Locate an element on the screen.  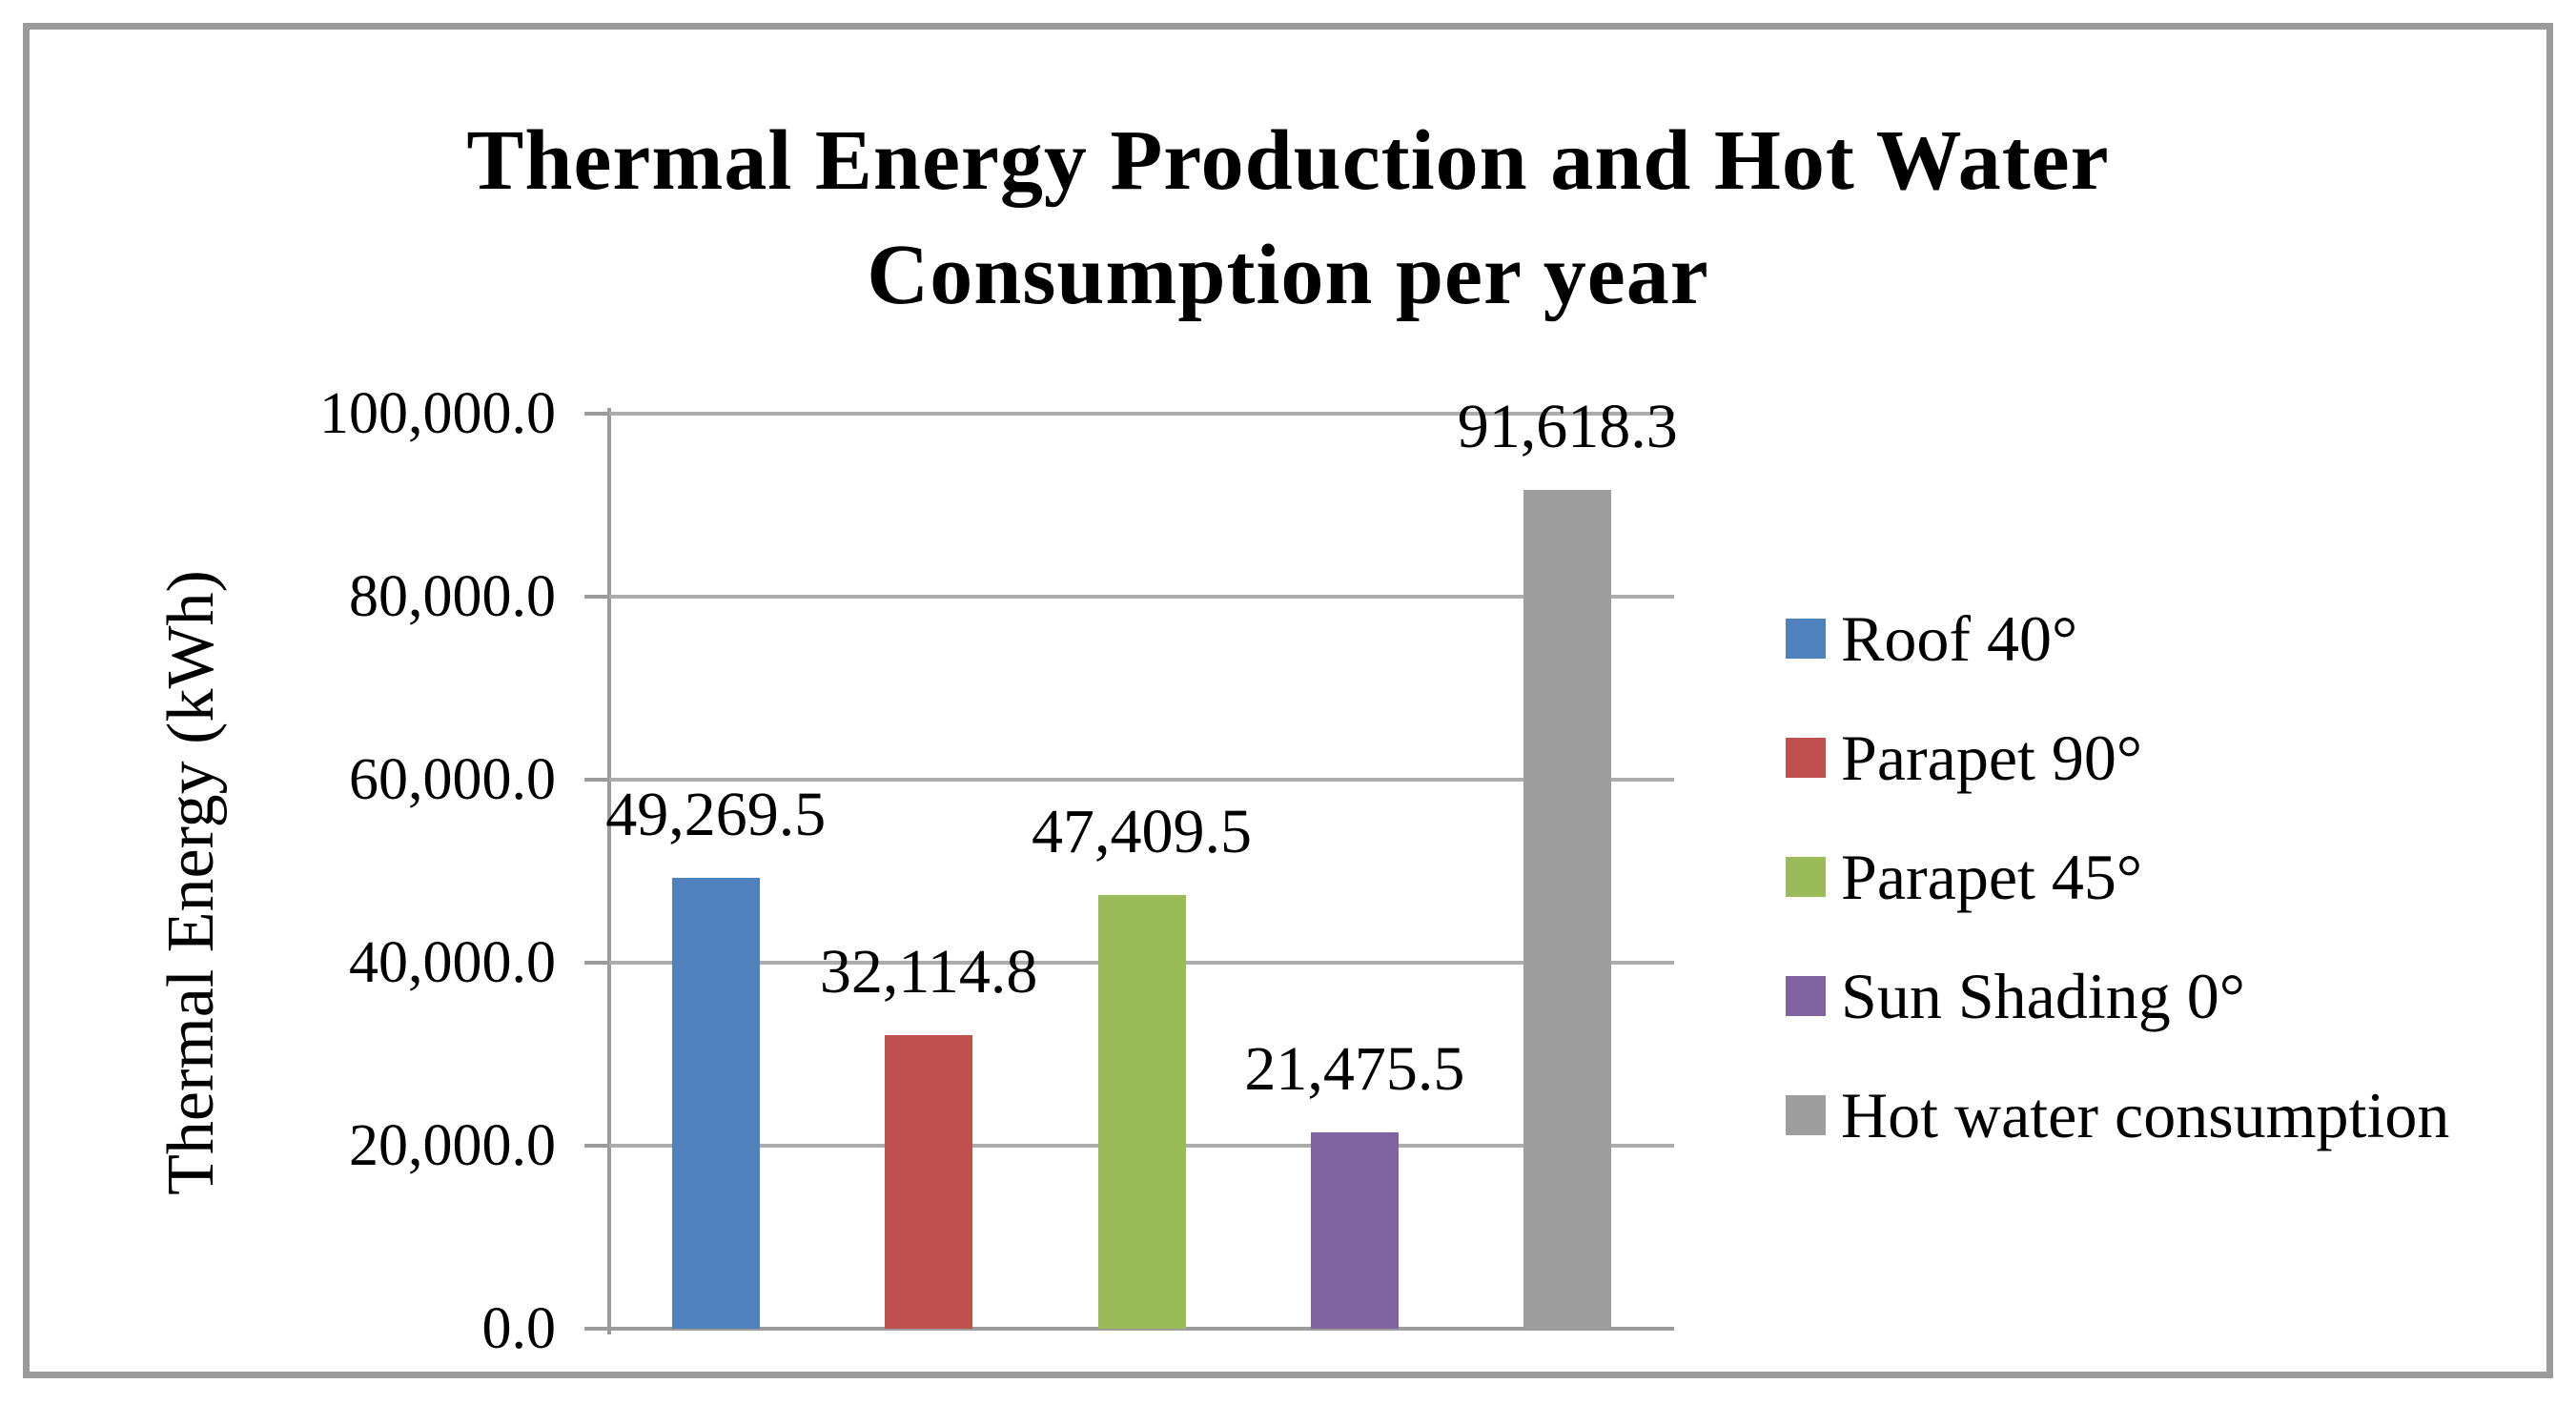
legend-label: Roof 40° is located at coordinates (1960, 639).